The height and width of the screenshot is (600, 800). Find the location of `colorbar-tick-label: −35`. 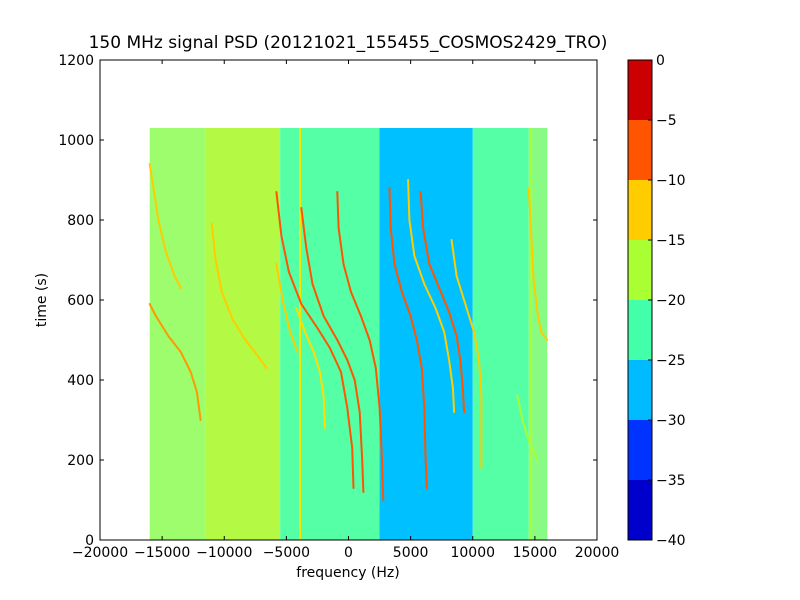

colorbar-tick-label: −35 is located at coordinates (671, 481).